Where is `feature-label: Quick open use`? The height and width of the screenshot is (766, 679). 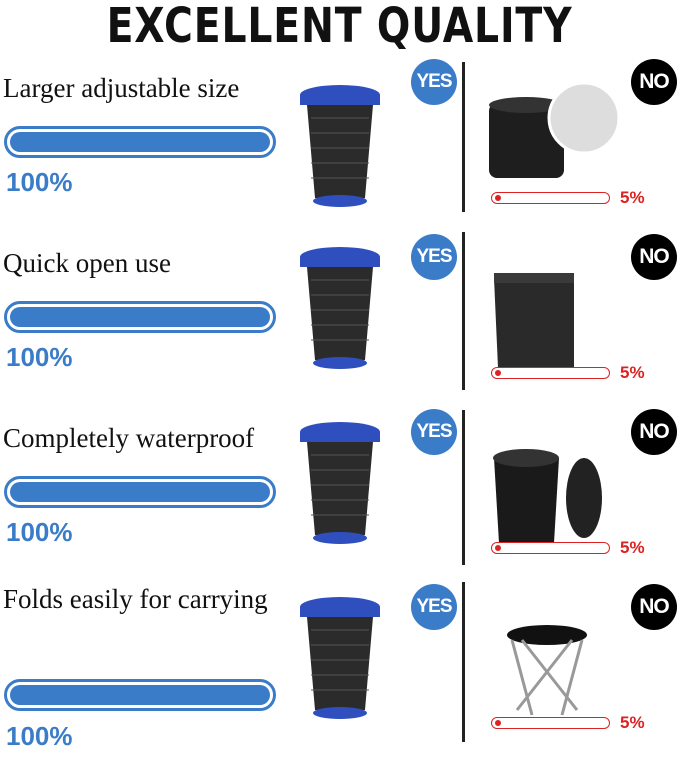
feature-label: Quick open use is located at coordinates (87, 263).